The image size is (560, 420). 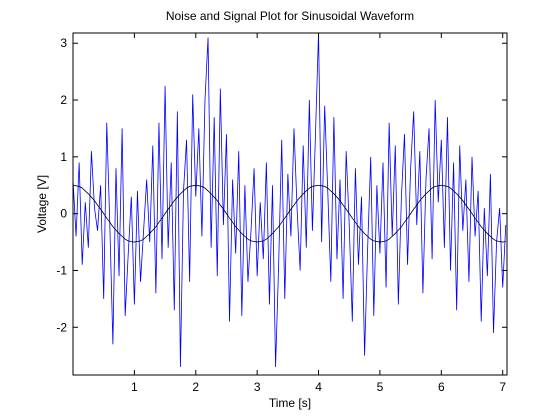 I want to click on x-tick-label: 1, so click(x=134, y=387).